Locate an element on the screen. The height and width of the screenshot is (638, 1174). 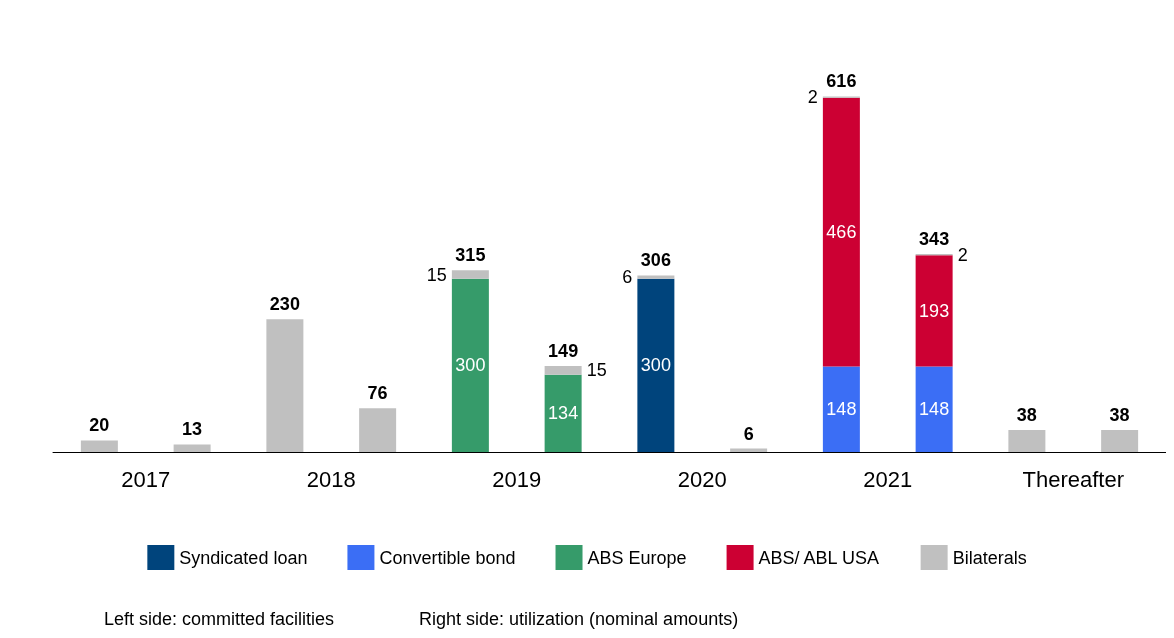
x-tick-label: 2019 is located at coordinates (517, 479).